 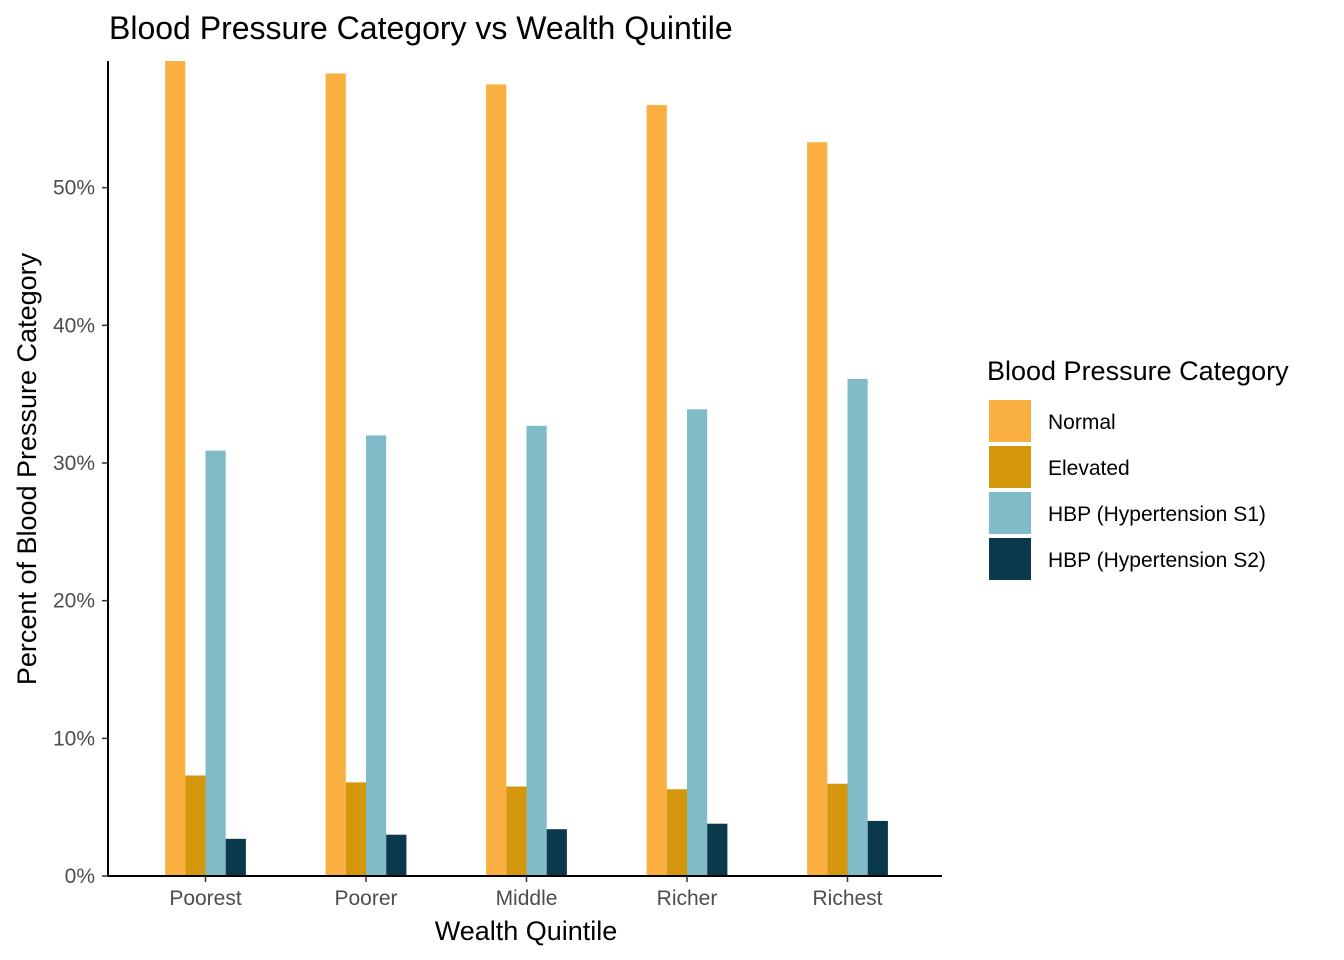 What do you see at coordinates (74, 601) in the screenshot?
I see `y-tick-label: 20%` at bounding box center [74, 601].